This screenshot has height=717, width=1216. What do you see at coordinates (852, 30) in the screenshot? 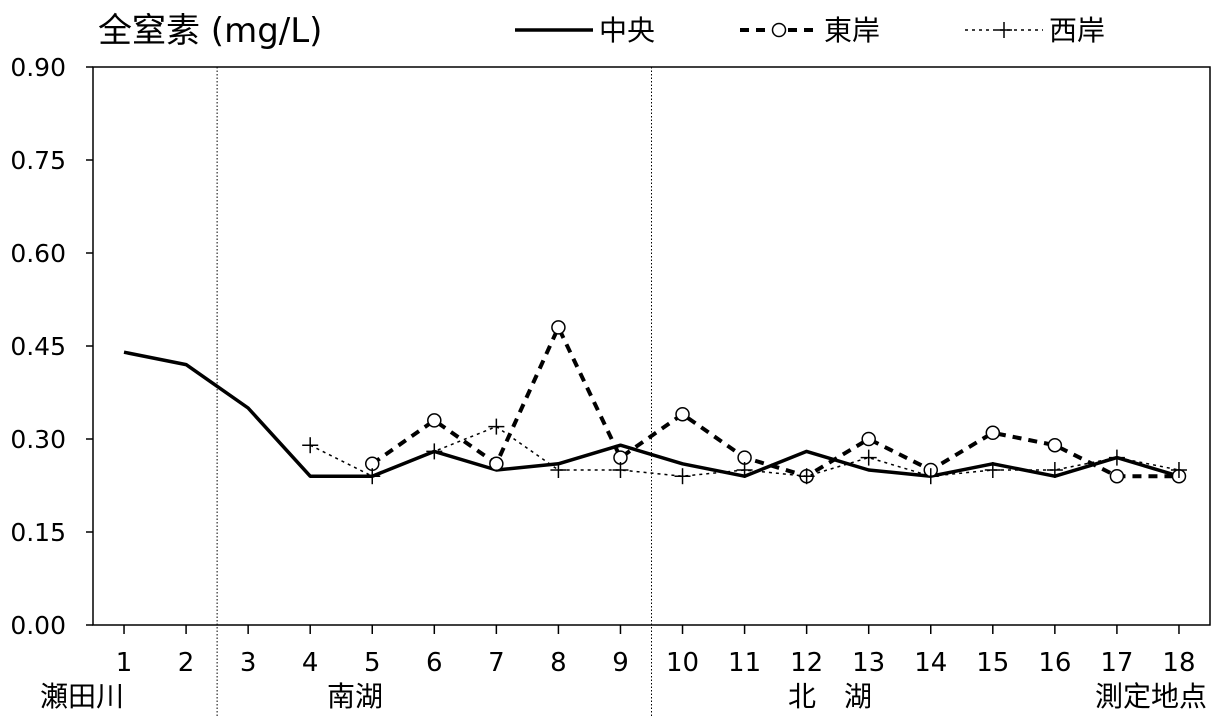
I see `legend-label: 東岸` at bounding box center [852, 30].